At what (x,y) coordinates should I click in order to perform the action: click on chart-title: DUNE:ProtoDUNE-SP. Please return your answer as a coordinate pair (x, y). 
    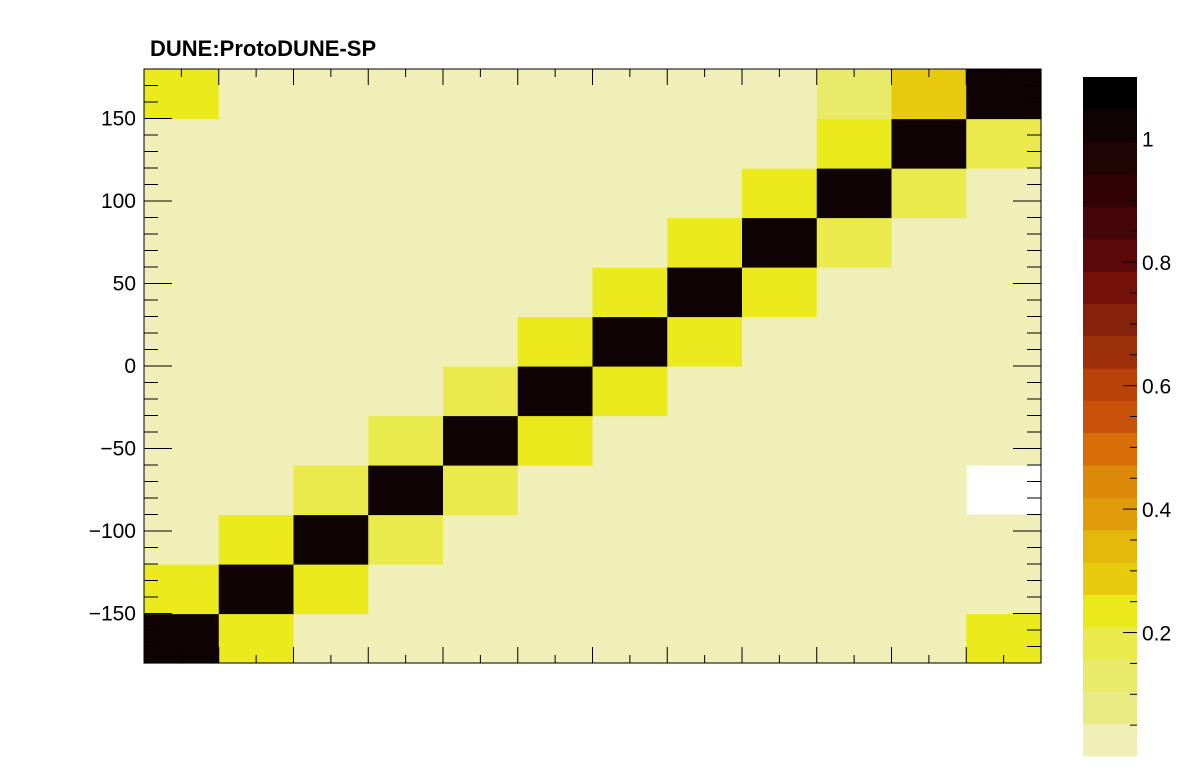
    Looking at the image, I should click on (263, 48).